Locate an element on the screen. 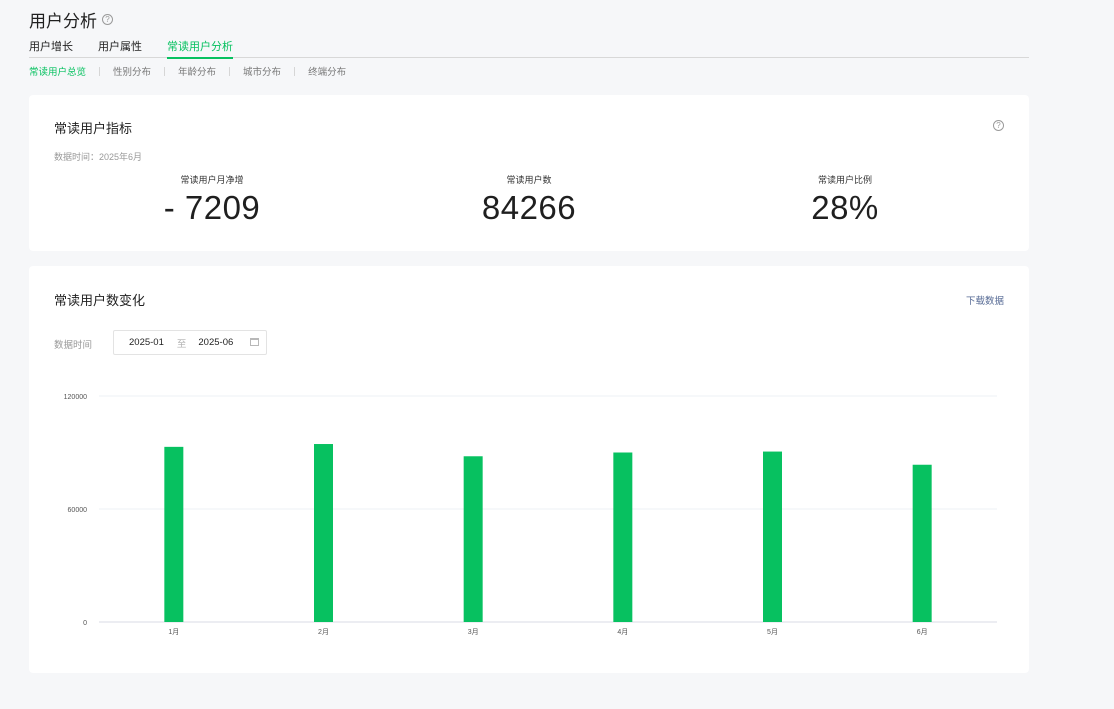 The width and height of the screenshot is (1114, 709). metric-net-growth: 常读用户月净增 - 7209 is located at coordinates (212, 200).